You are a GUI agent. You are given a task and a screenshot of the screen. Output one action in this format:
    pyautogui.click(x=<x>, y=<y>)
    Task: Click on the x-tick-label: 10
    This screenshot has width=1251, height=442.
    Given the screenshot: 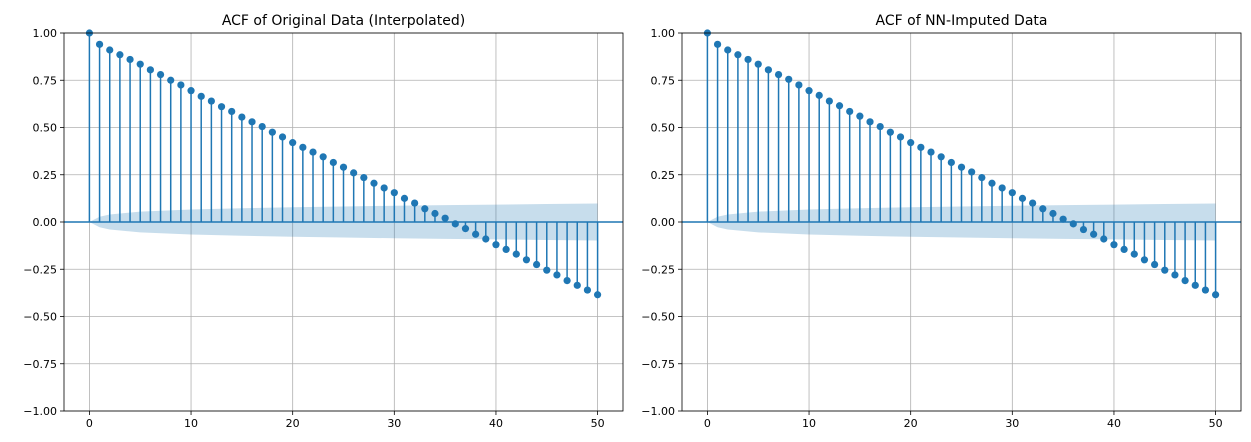 What is the action you would take?
    pyautogui.click(x=809, y=423)
    